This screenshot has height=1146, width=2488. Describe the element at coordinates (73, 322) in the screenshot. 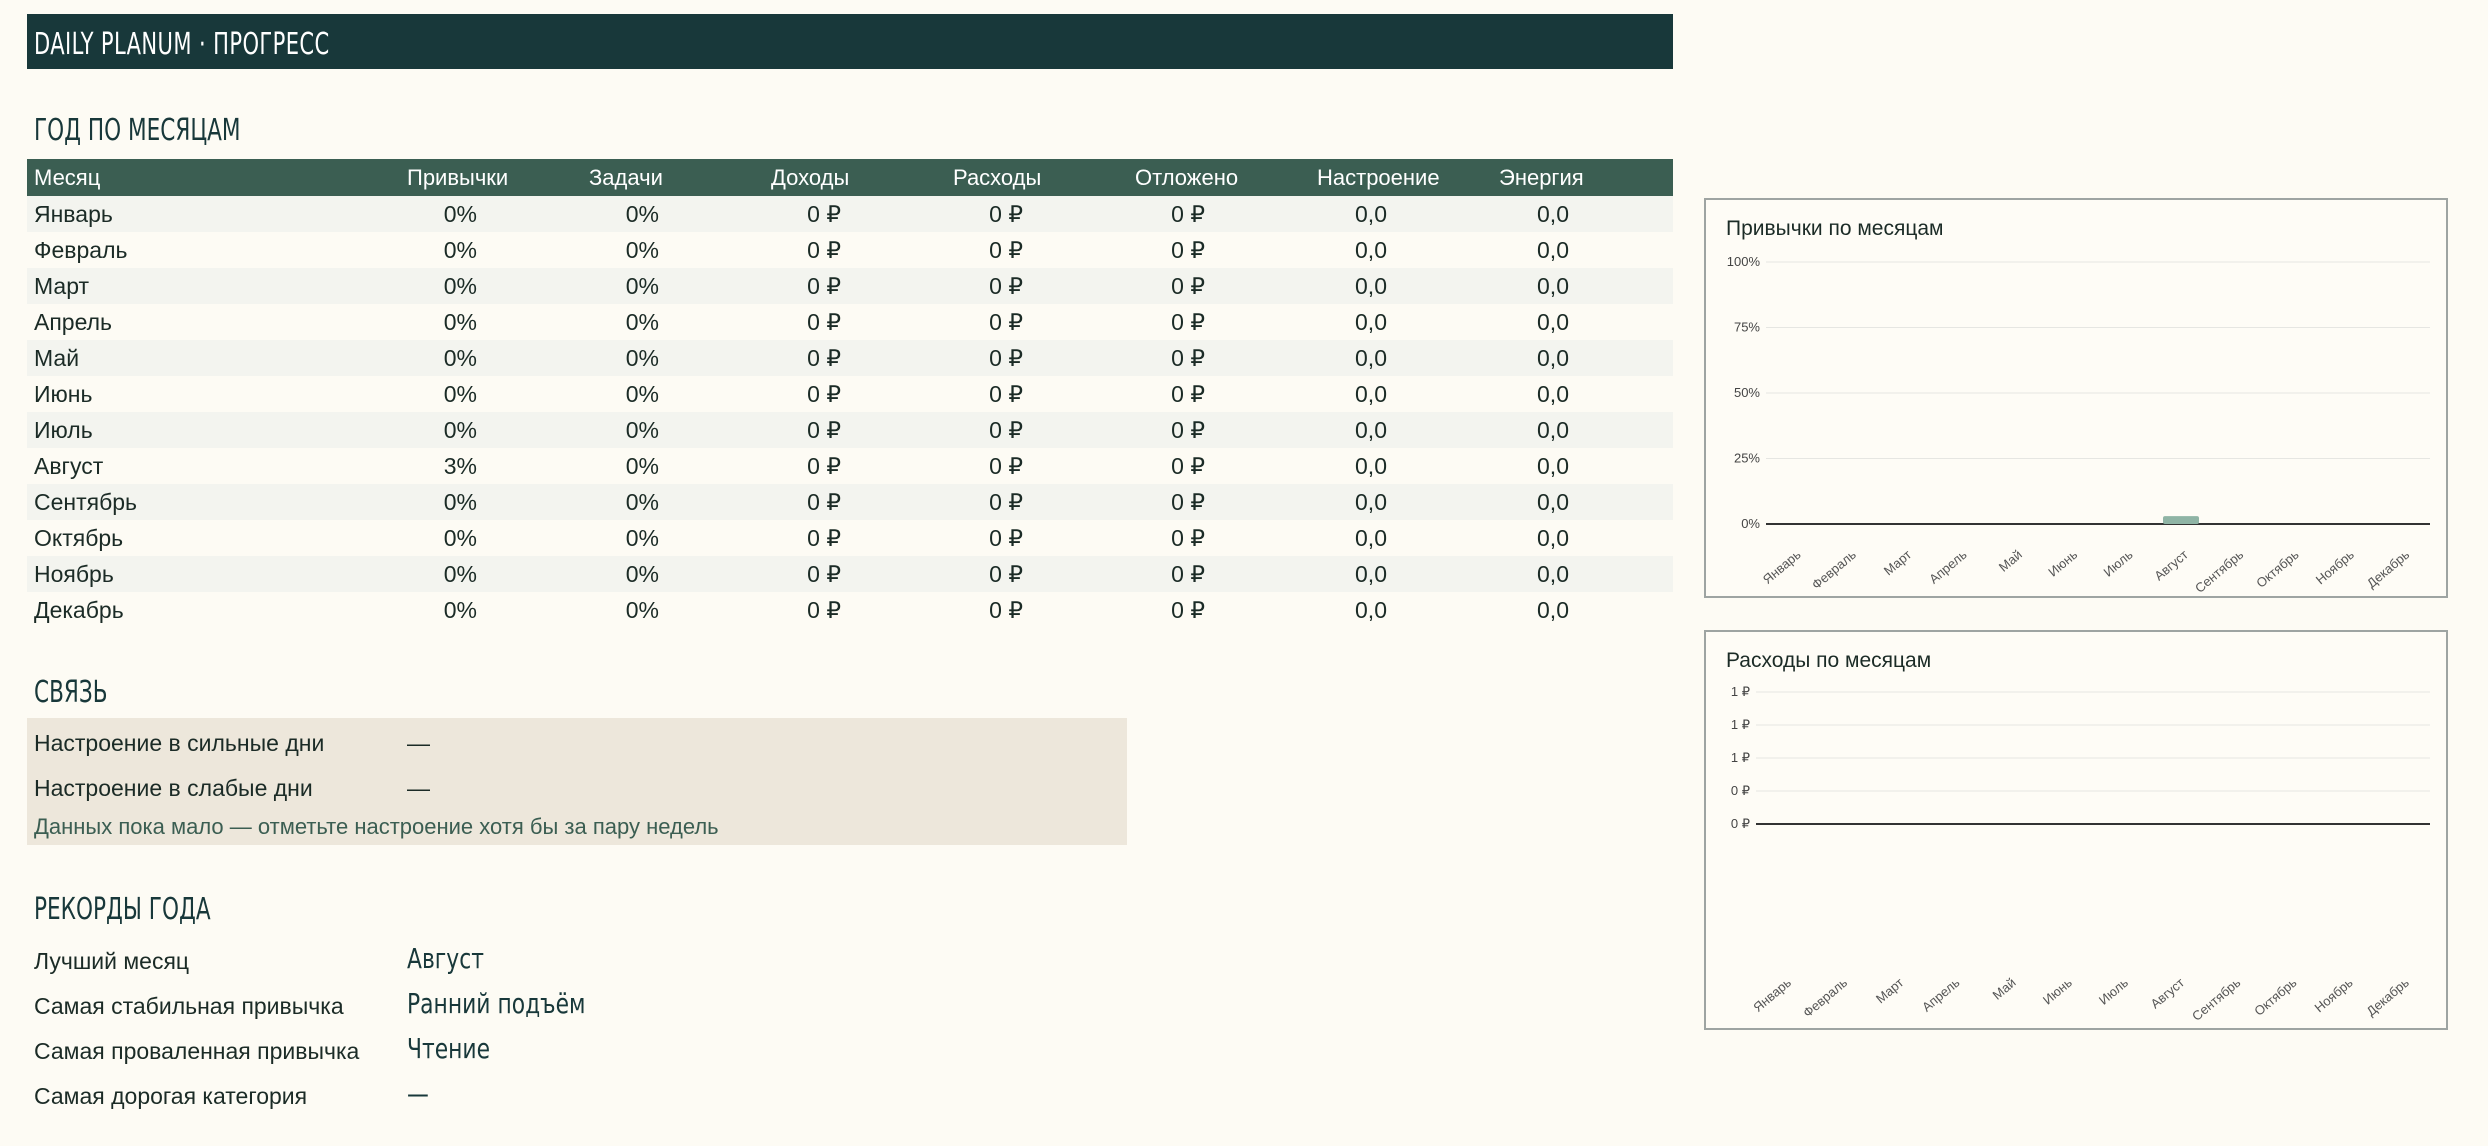

I see `month-cell: Апрель` at that location.